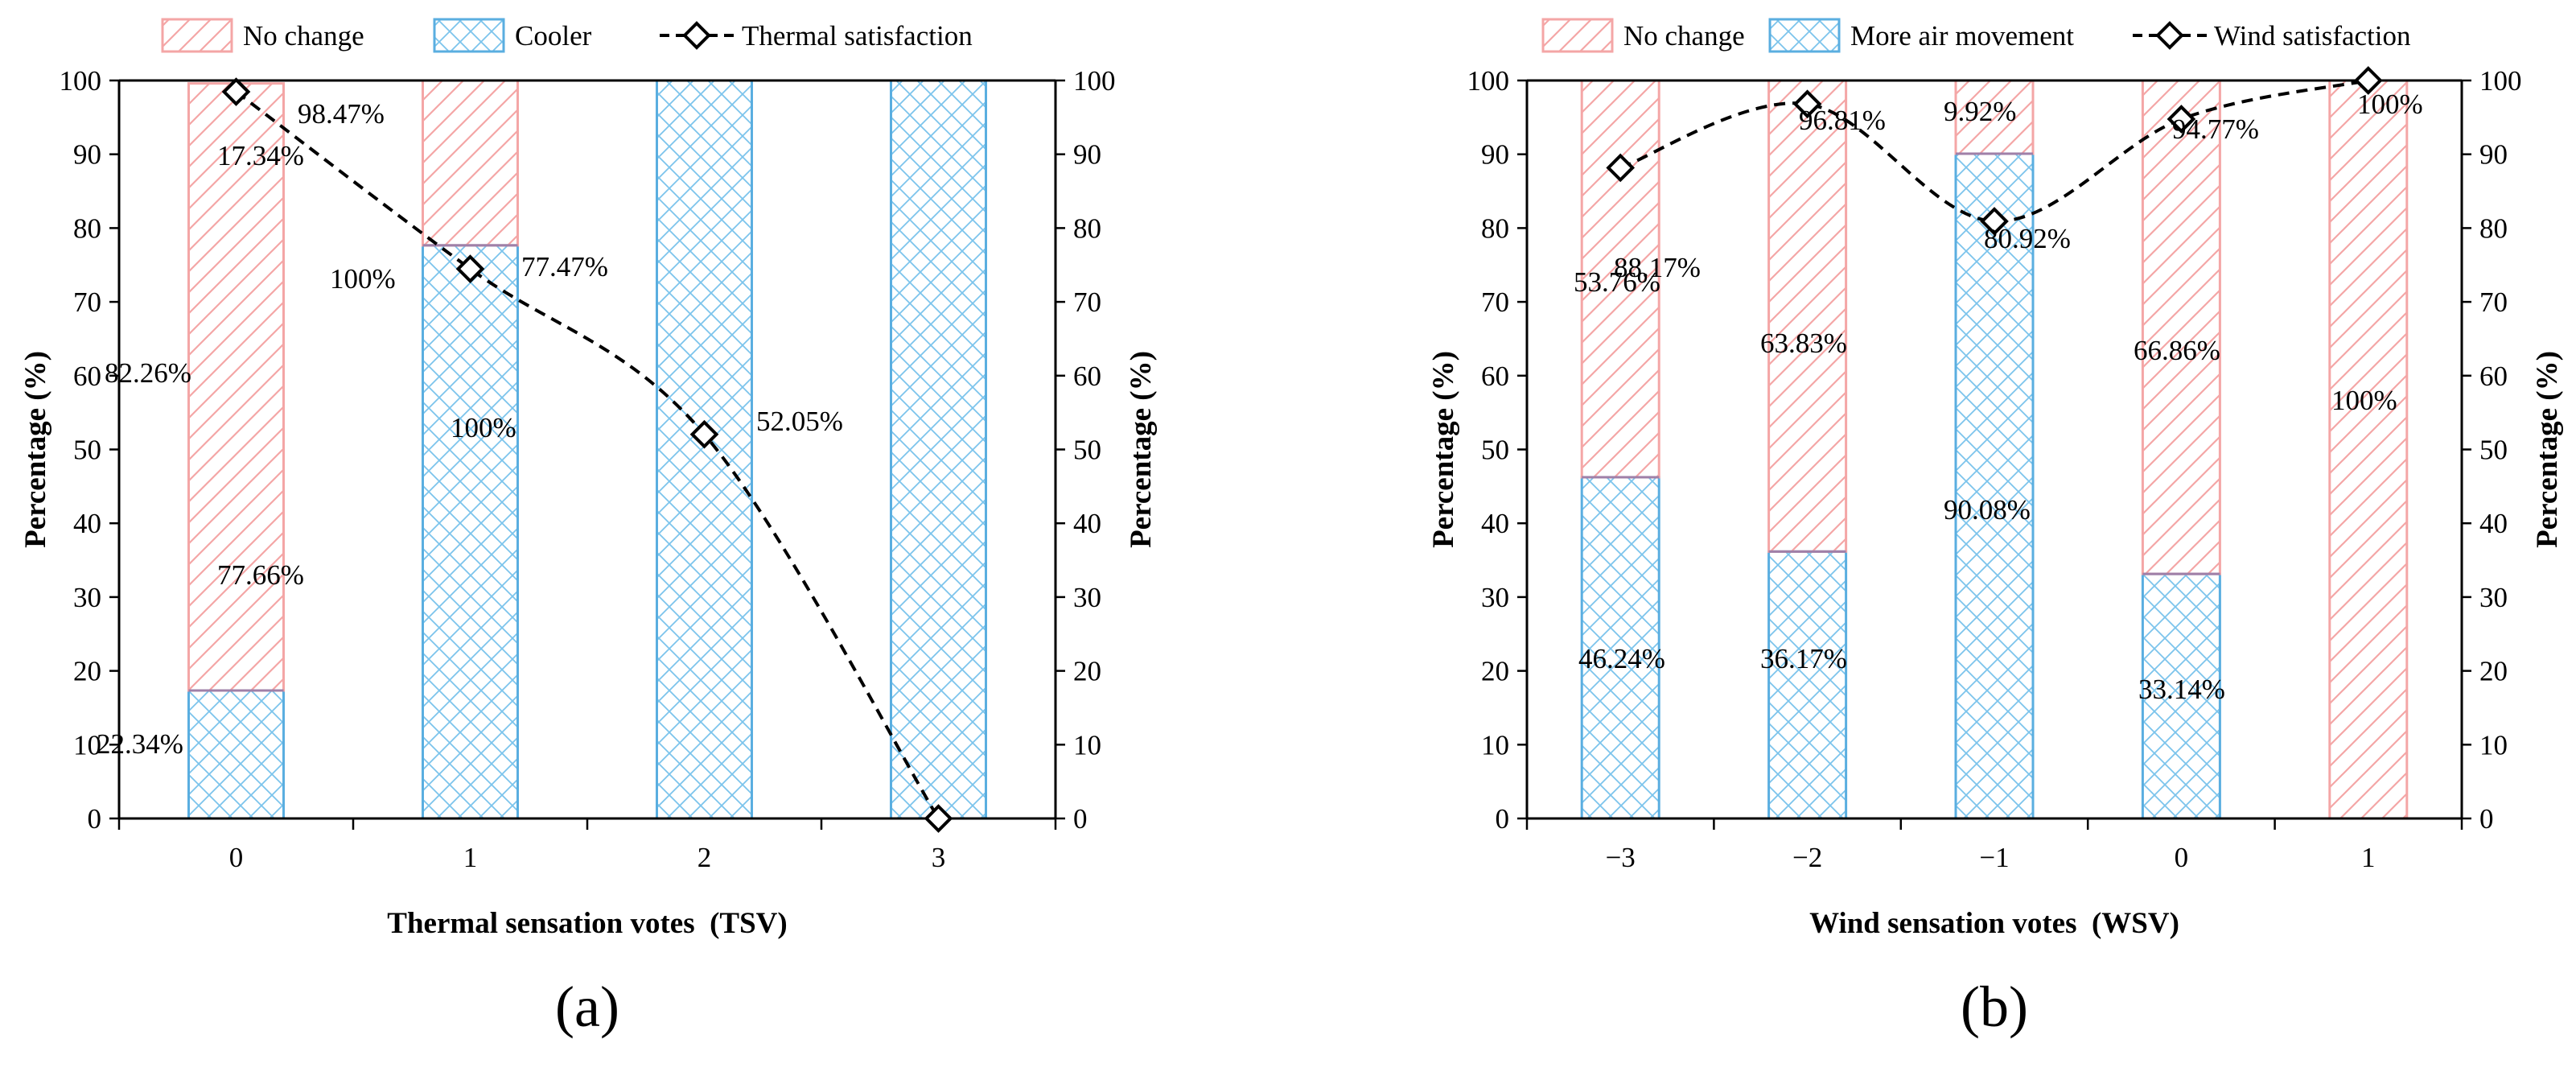 The image size is (2576, 1076). I want to click on satisfaction-line, so click(1994, 151).